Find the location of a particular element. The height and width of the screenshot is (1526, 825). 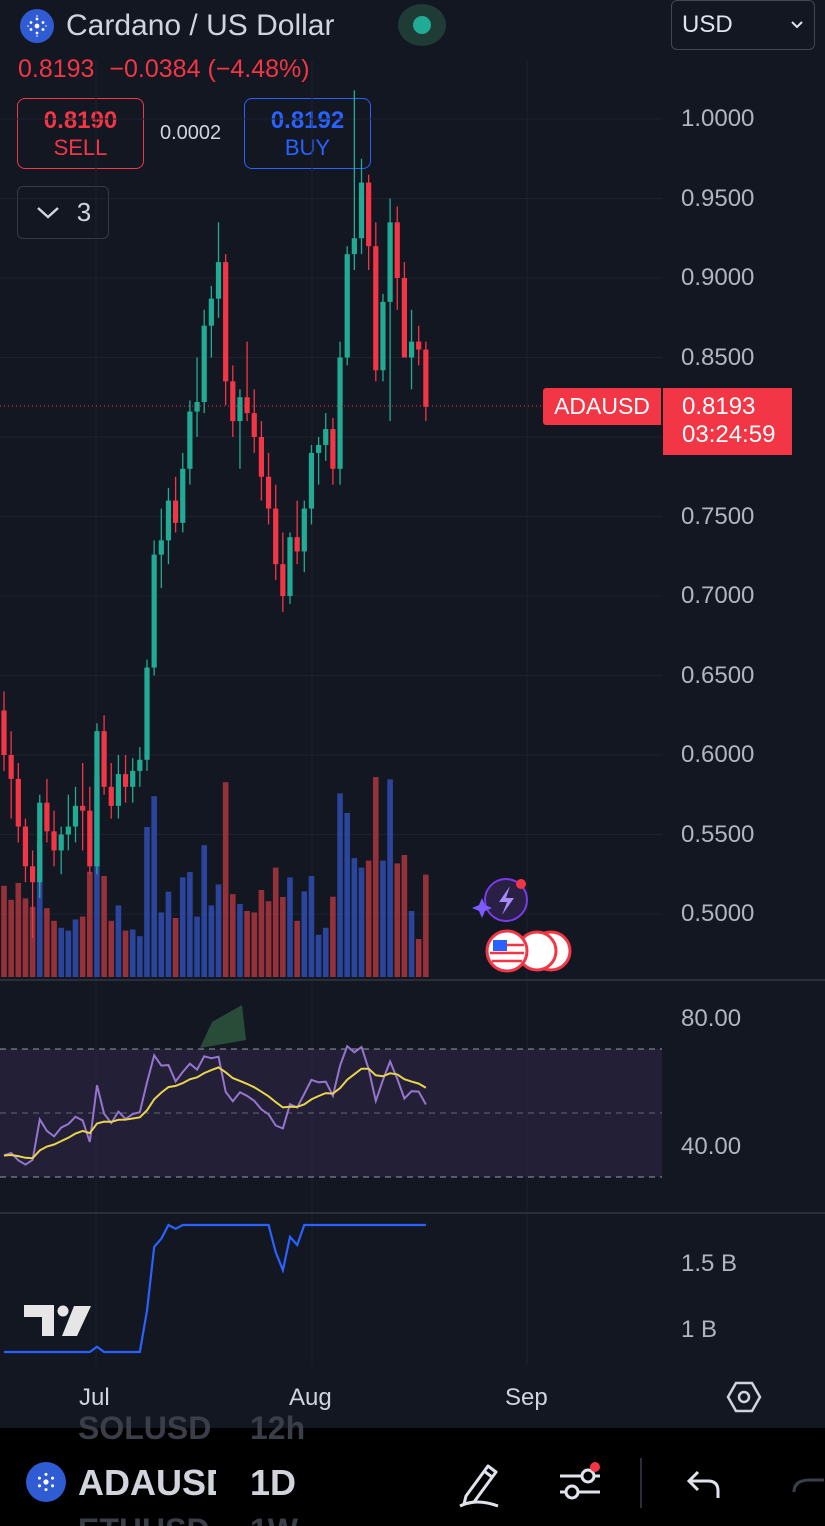

sparkle-icon is located at coordinates (482, 908).